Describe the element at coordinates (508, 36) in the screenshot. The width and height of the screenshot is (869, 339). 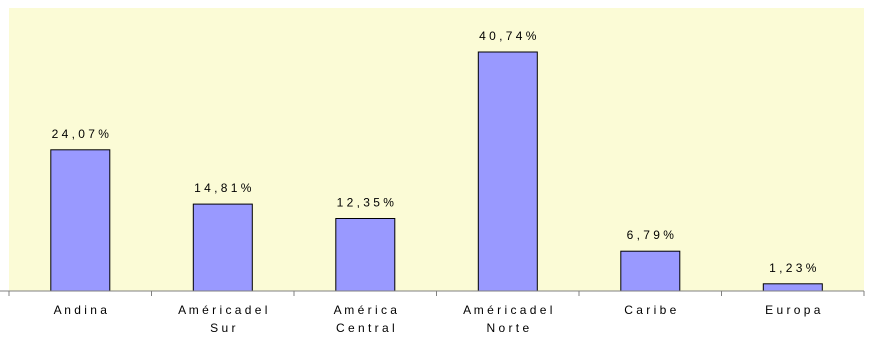
I see `value-label-4: 4 0 , 7 4 %` at that location.